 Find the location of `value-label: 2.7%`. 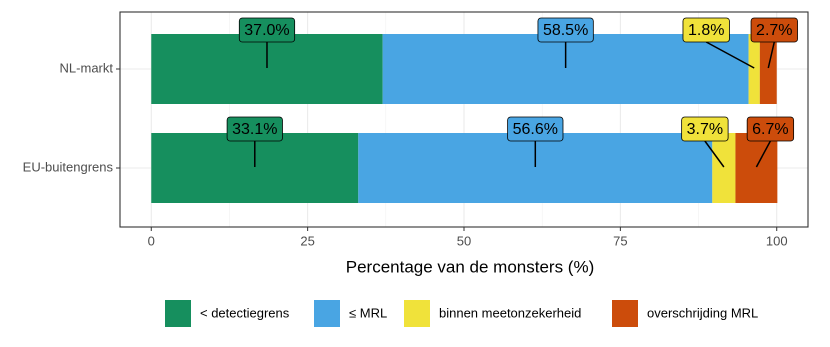

value-label: 2.7% is located at coordinates (774, 30).